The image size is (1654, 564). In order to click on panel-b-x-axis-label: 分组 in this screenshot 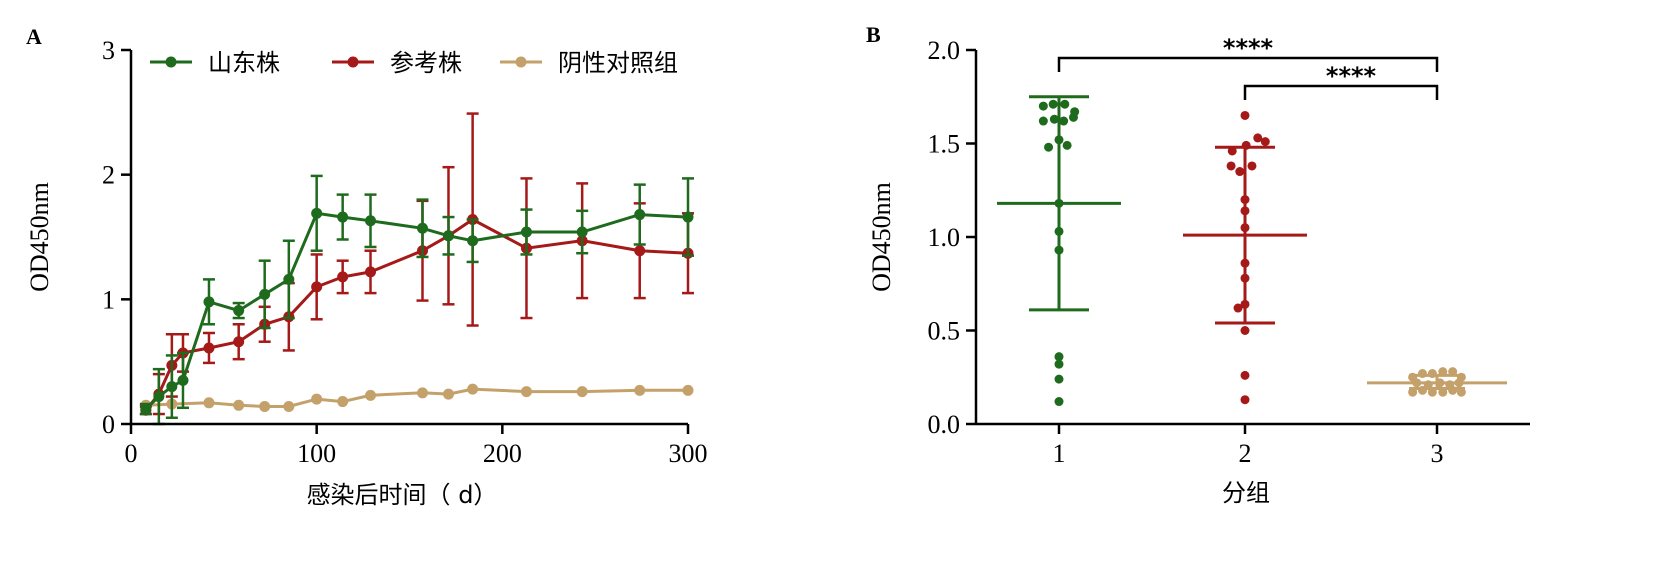, I will do `click(1246, 493)`.